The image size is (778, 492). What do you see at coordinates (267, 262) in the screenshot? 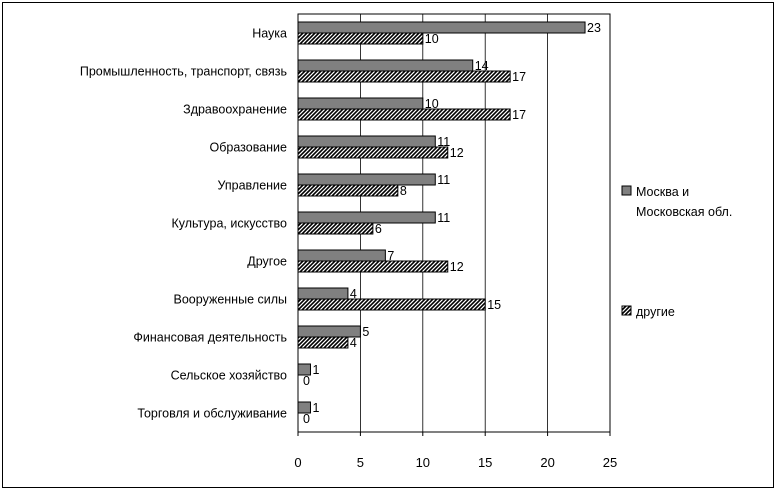
I see `category-label: Другое` at bounding box center [267, 262].